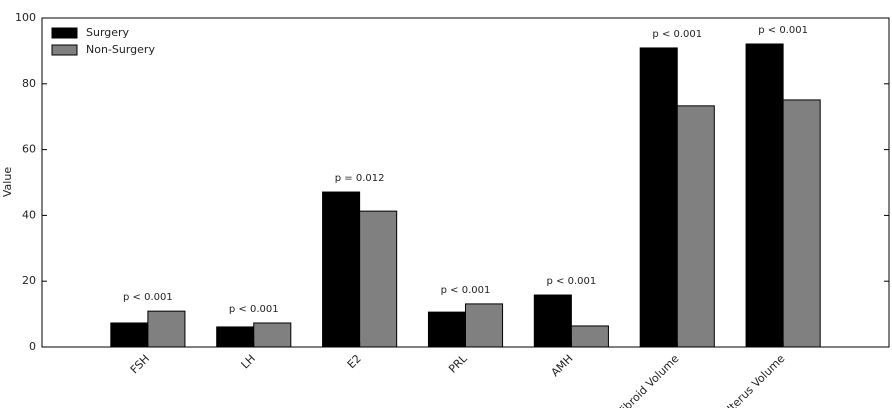 This screenshot has width=892, height=412. What do you see at coordinates (29, 214) in the screenshot?
I see `y-tick-label: 40` at bounding box center [29, 214].